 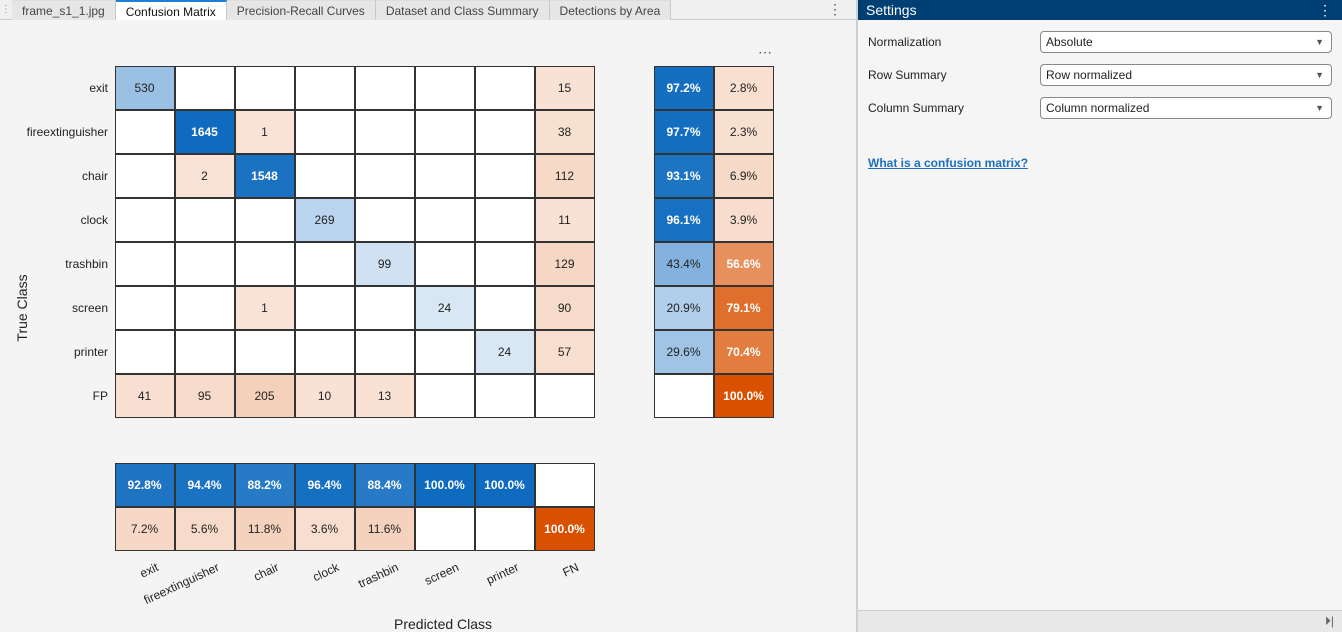 I want to click on row-label: printer, so click(x=90, y=352).